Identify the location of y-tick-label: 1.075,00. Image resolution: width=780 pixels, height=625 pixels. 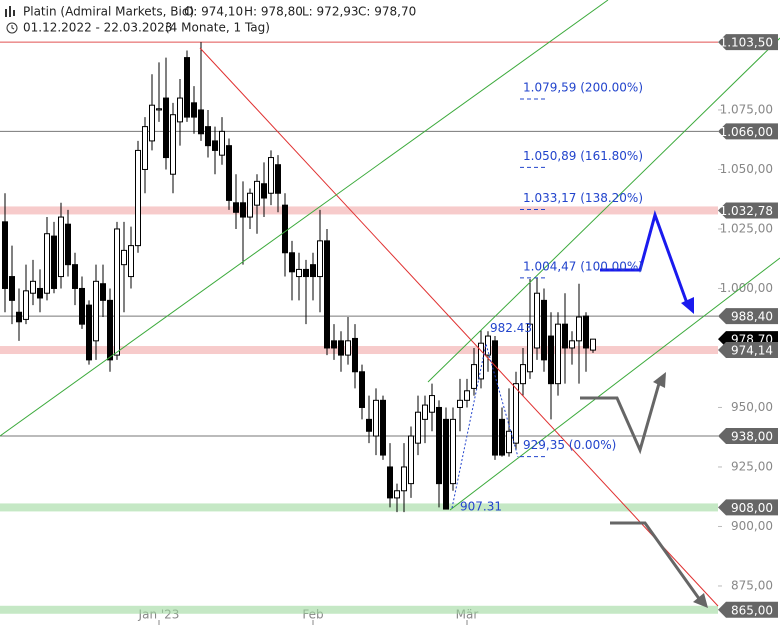
(746, 109).